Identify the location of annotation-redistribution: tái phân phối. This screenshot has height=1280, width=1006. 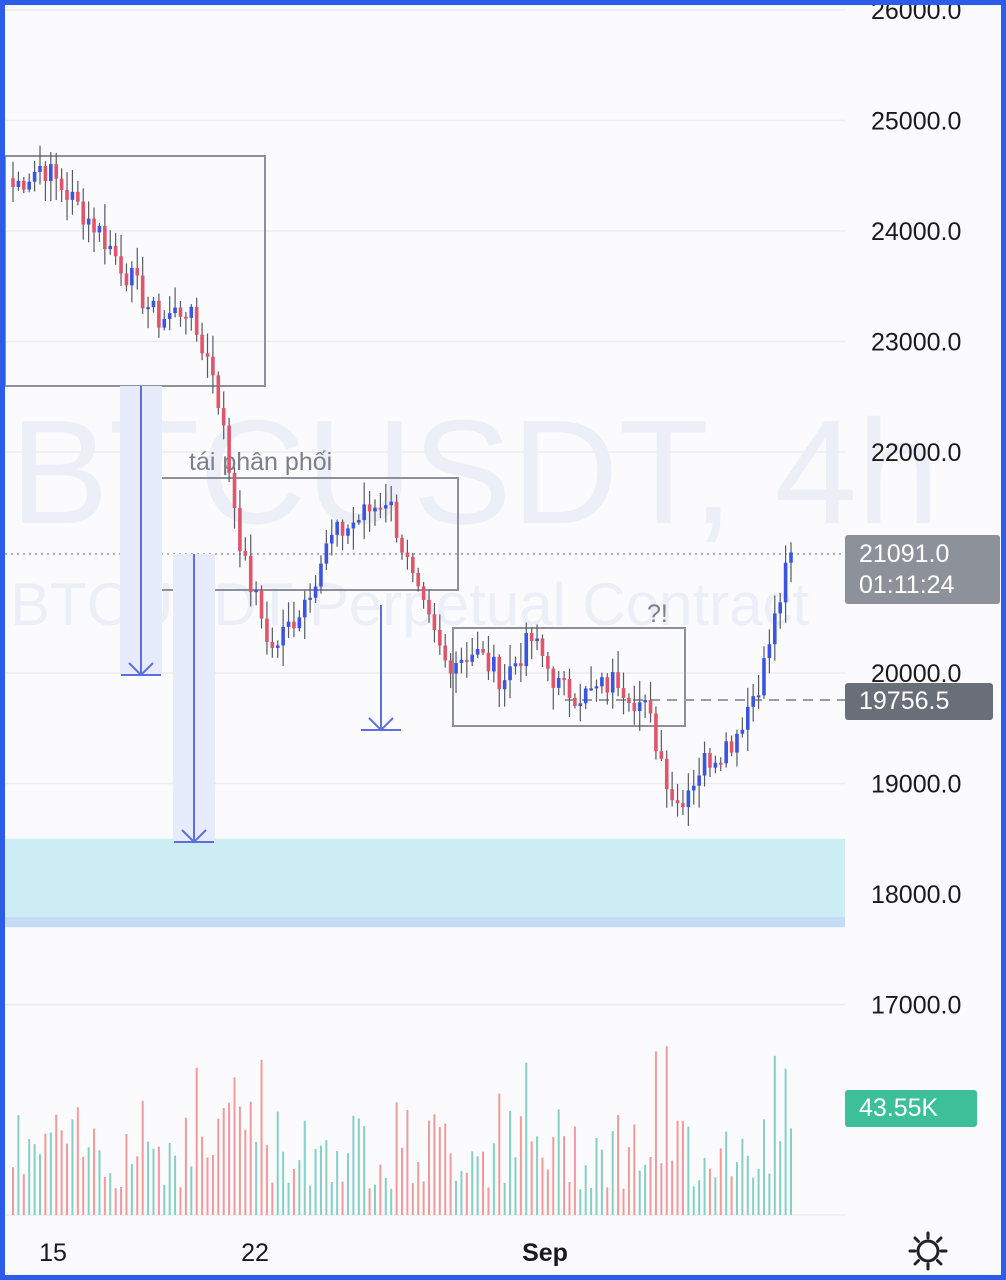
(260, 462).